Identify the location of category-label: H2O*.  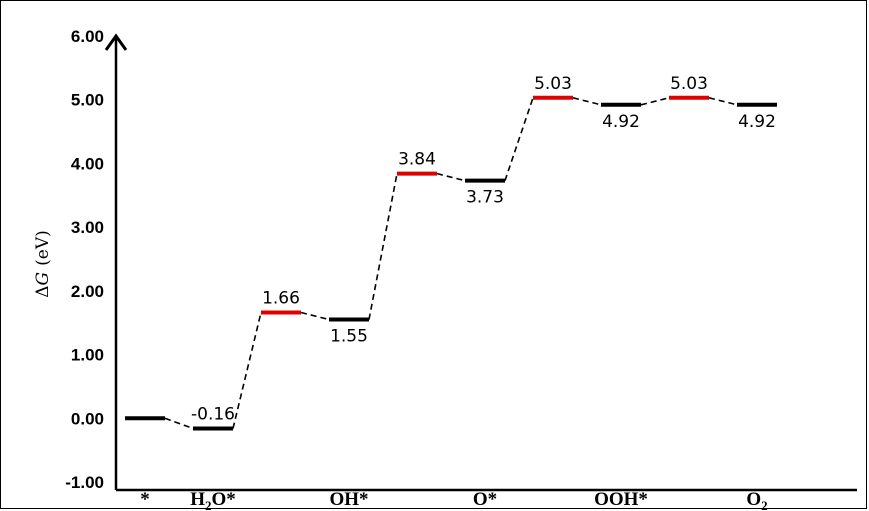
(213, 500).